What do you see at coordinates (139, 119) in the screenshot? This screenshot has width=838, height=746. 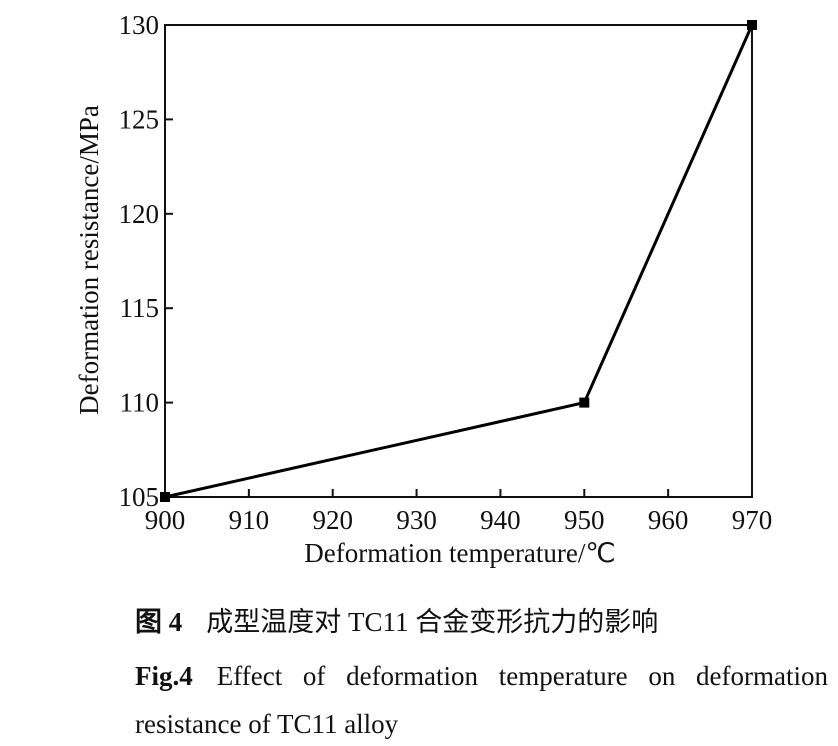 I see `y-tick-label: 125` at bounding box center [139, 119].